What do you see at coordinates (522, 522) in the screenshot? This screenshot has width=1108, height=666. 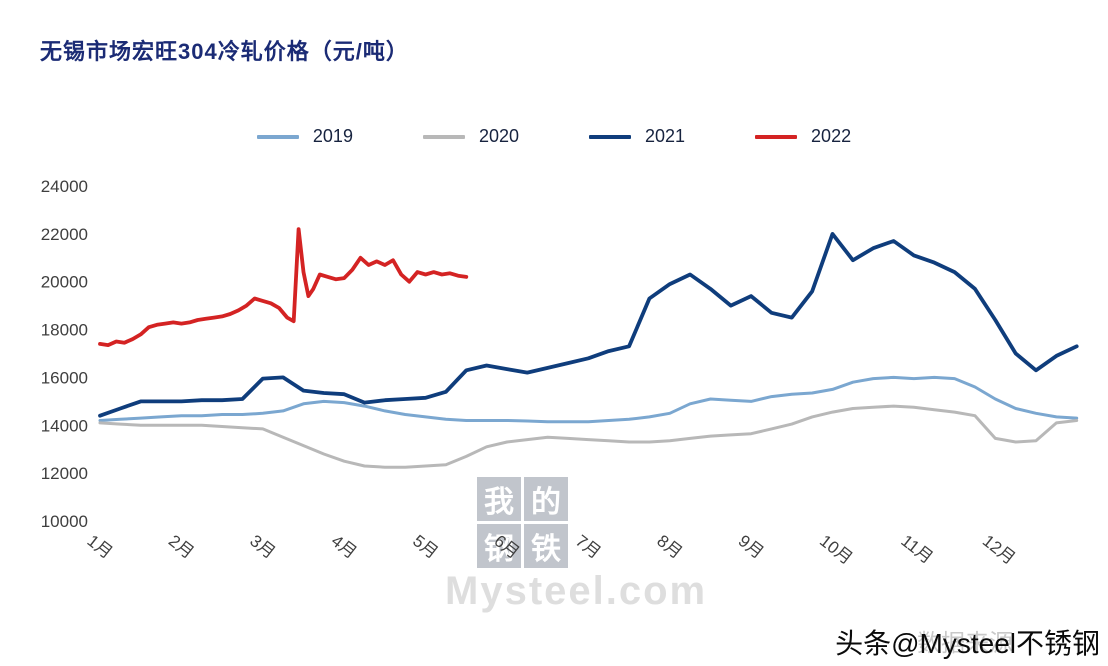 I see `mysteel-watermark-characters: 我 的 钢 铁` at bounding box center [522, 522].